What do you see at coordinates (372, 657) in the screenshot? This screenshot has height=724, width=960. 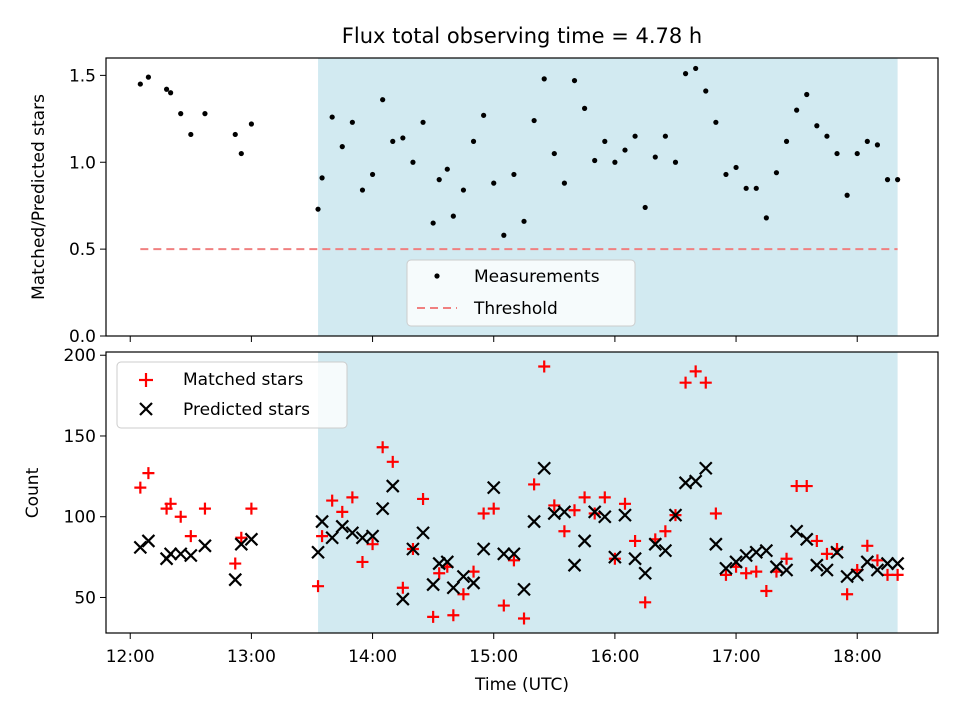 I see `x-tick-label: 14:00` at bounding box center [372, 657].